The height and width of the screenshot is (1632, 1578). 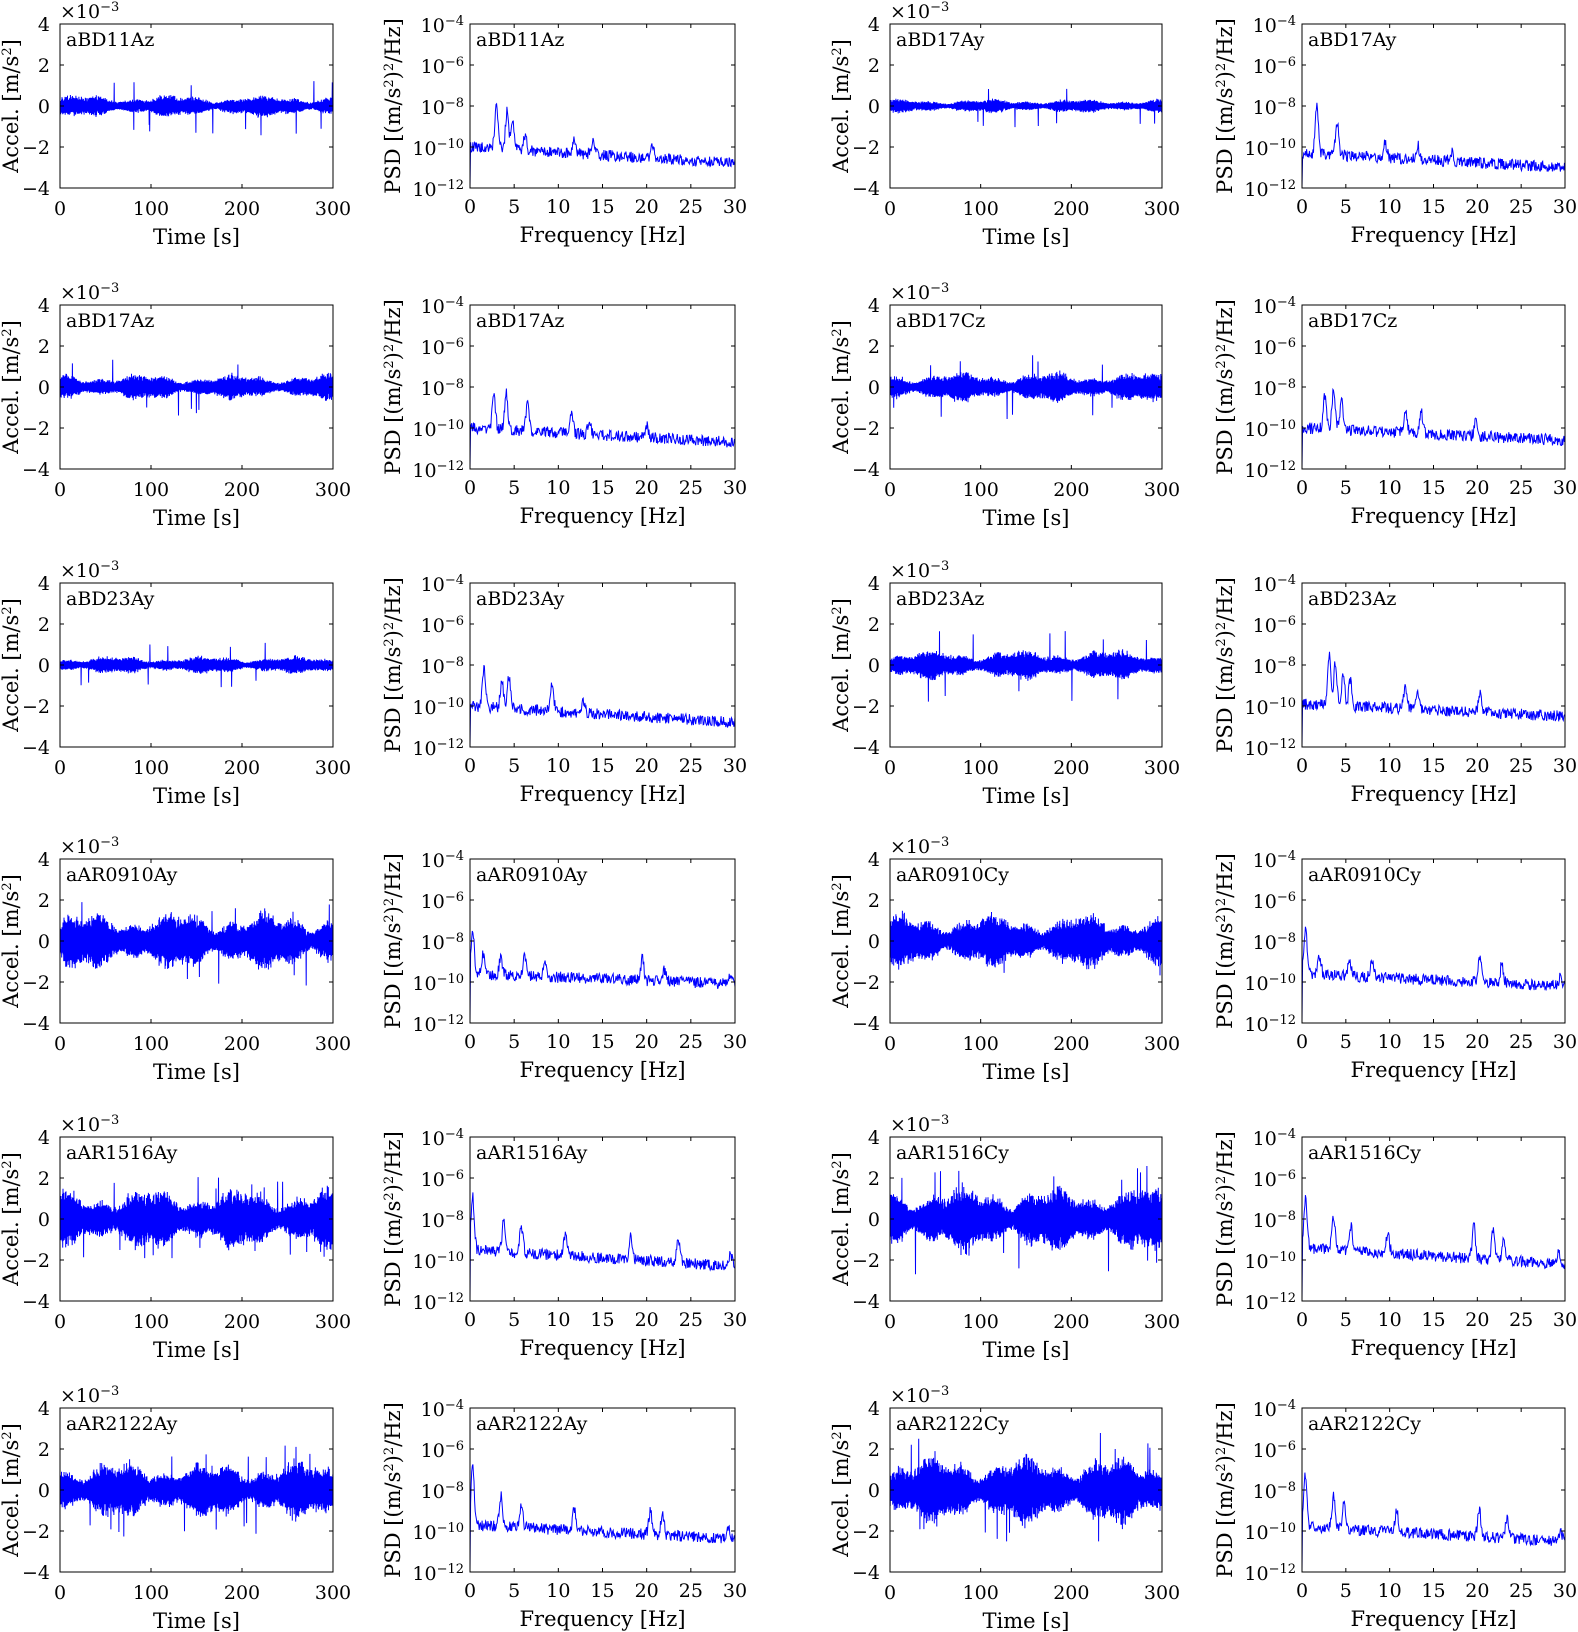 I want to click on x-tick-label: 25, so click(x=691, y=1042).